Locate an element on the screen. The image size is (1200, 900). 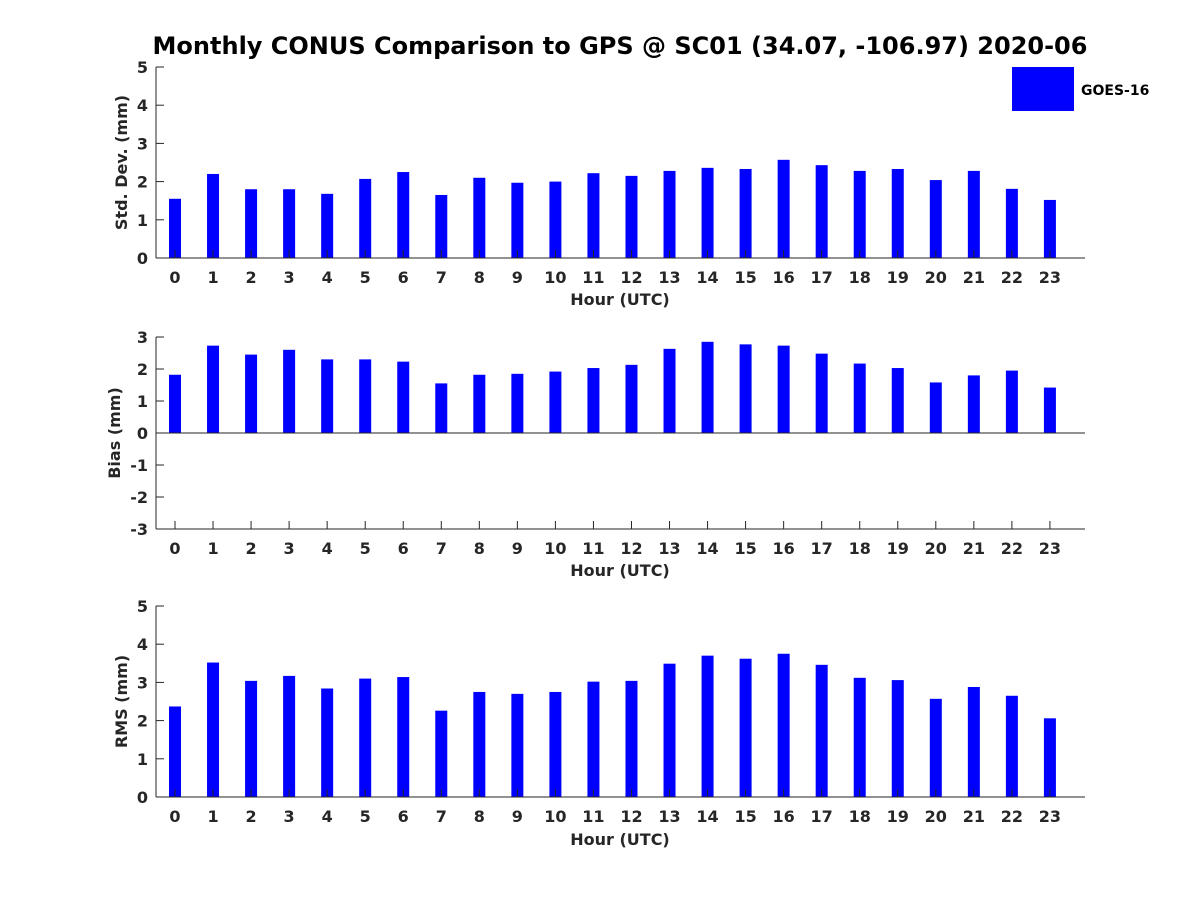
x-tick-label-1-16: 16 is located at coordinates (784, 548).